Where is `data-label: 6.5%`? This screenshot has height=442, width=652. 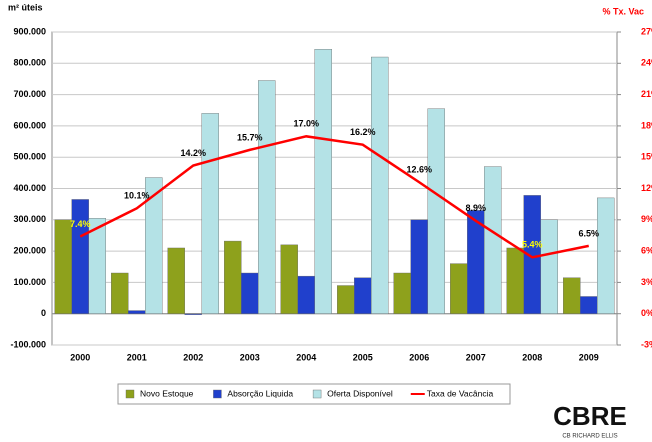
data-label: 6.5% is located at coordinates (588, 233).